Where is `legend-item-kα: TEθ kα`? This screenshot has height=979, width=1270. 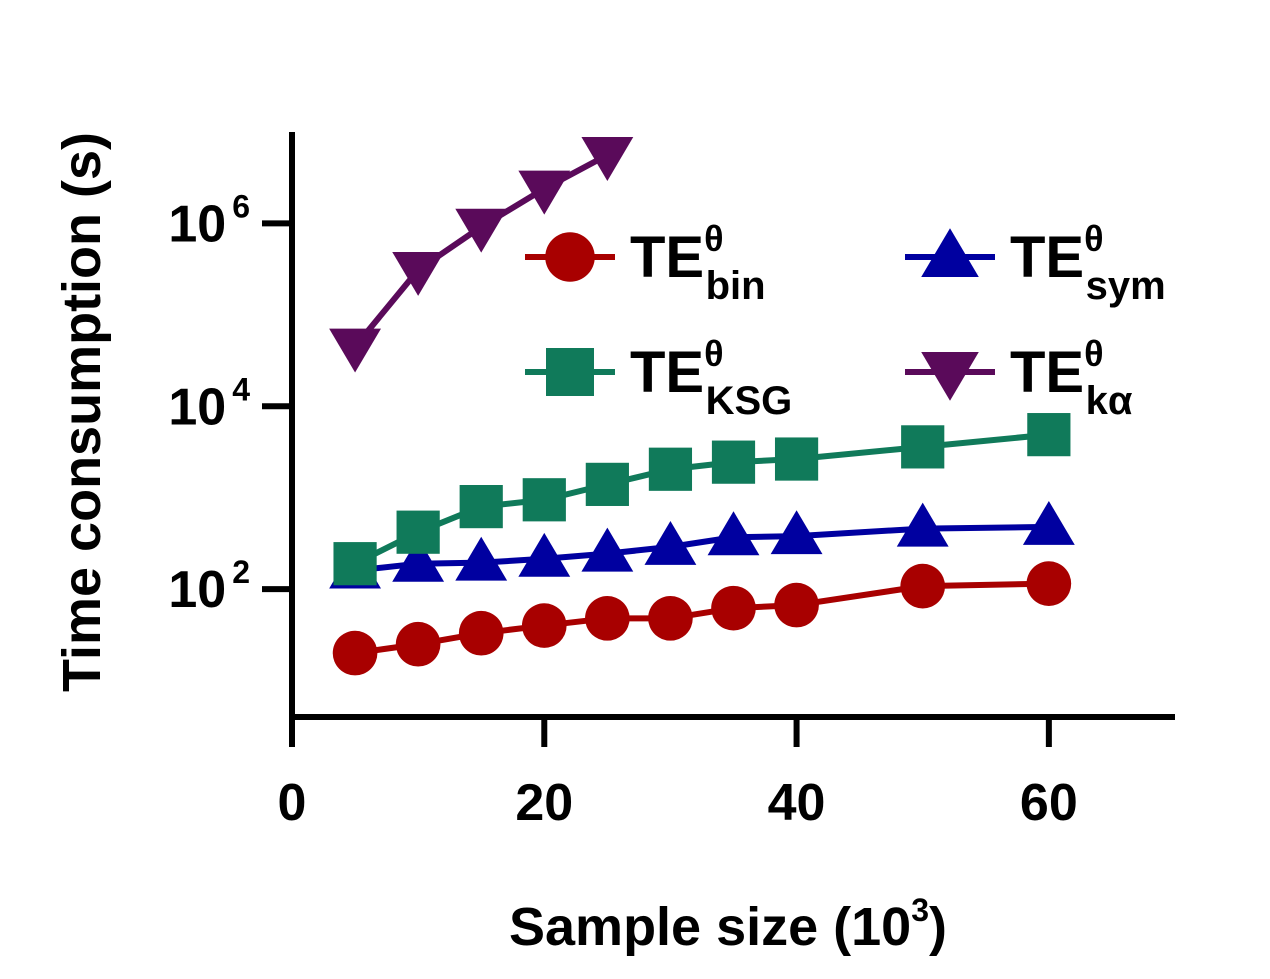 legend-item-kα: TEθ kα is located at coordinates (1019, 378).